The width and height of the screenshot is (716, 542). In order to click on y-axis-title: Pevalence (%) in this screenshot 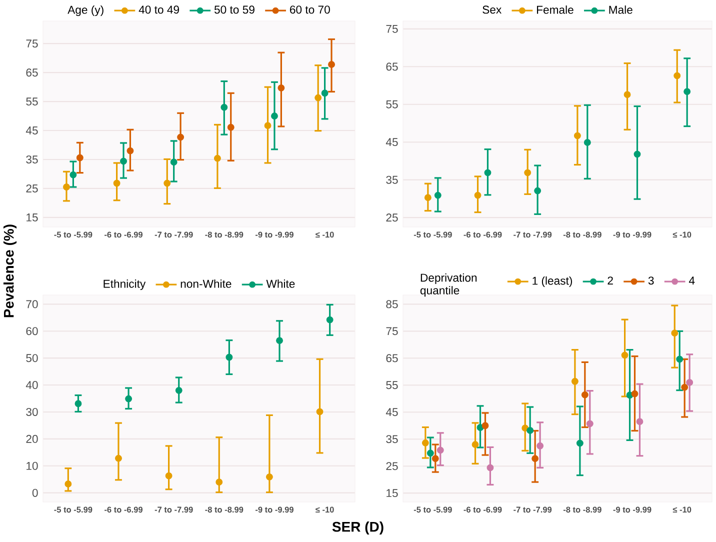, I will do `click(10, 271)`.